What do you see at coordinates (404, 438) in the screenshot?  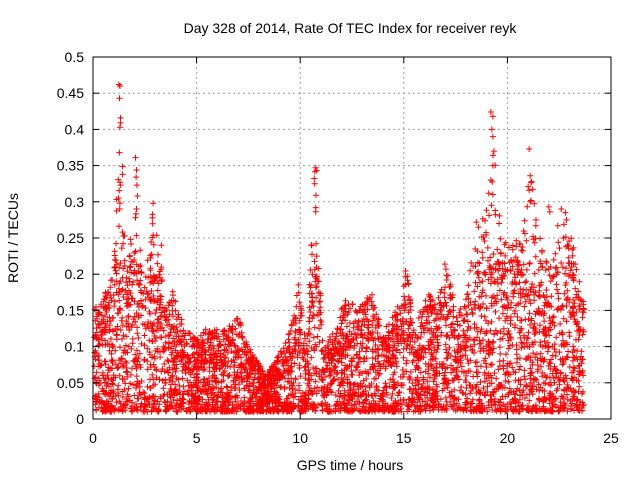 I see `x-tick-label: 15` at bounding box center [404, 438].